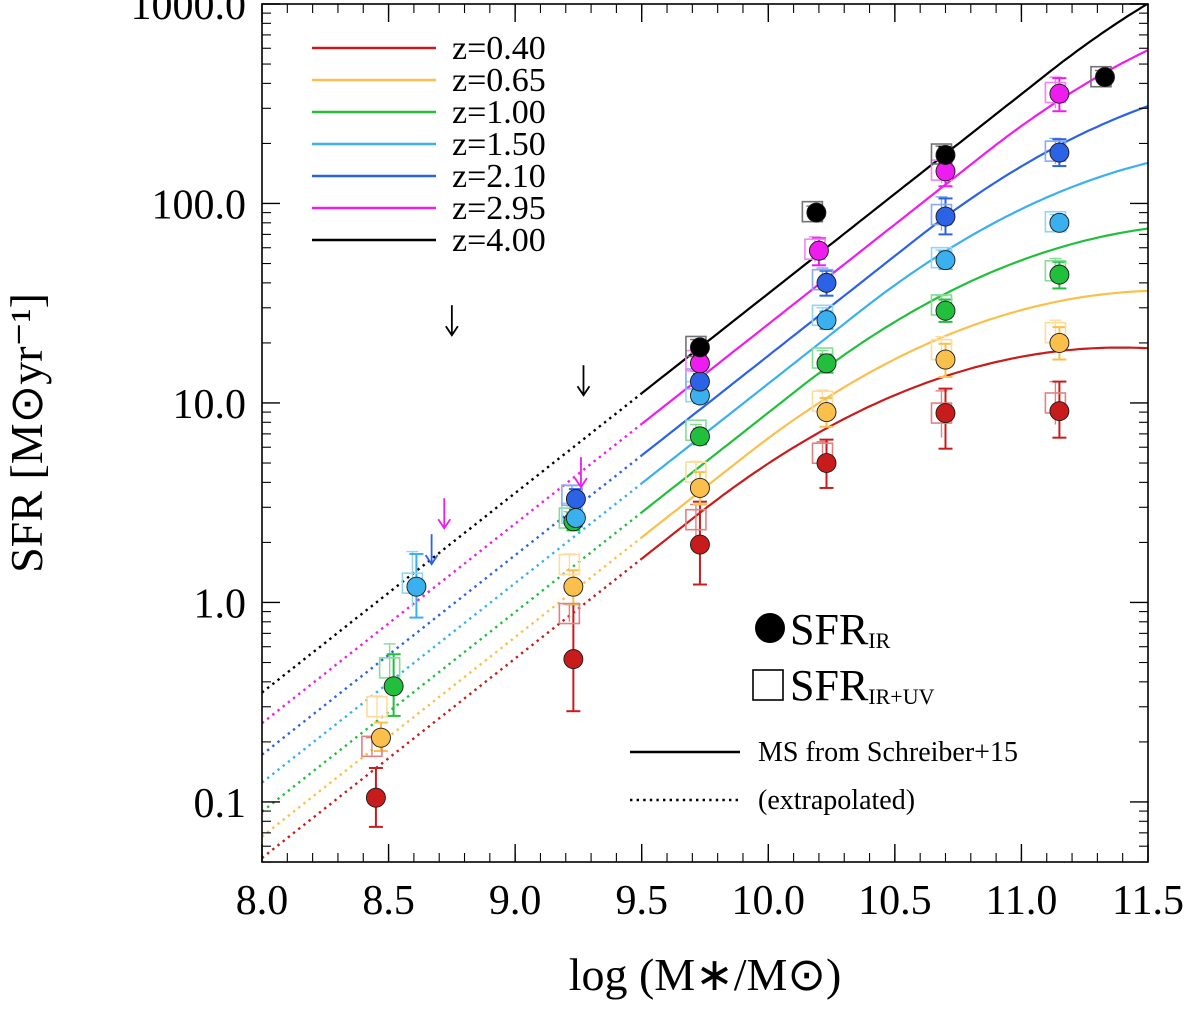 This screenshot has height=1009, width=1200. I want to click on marker-legend-ir-label: SFRIR, so click(840, 629).